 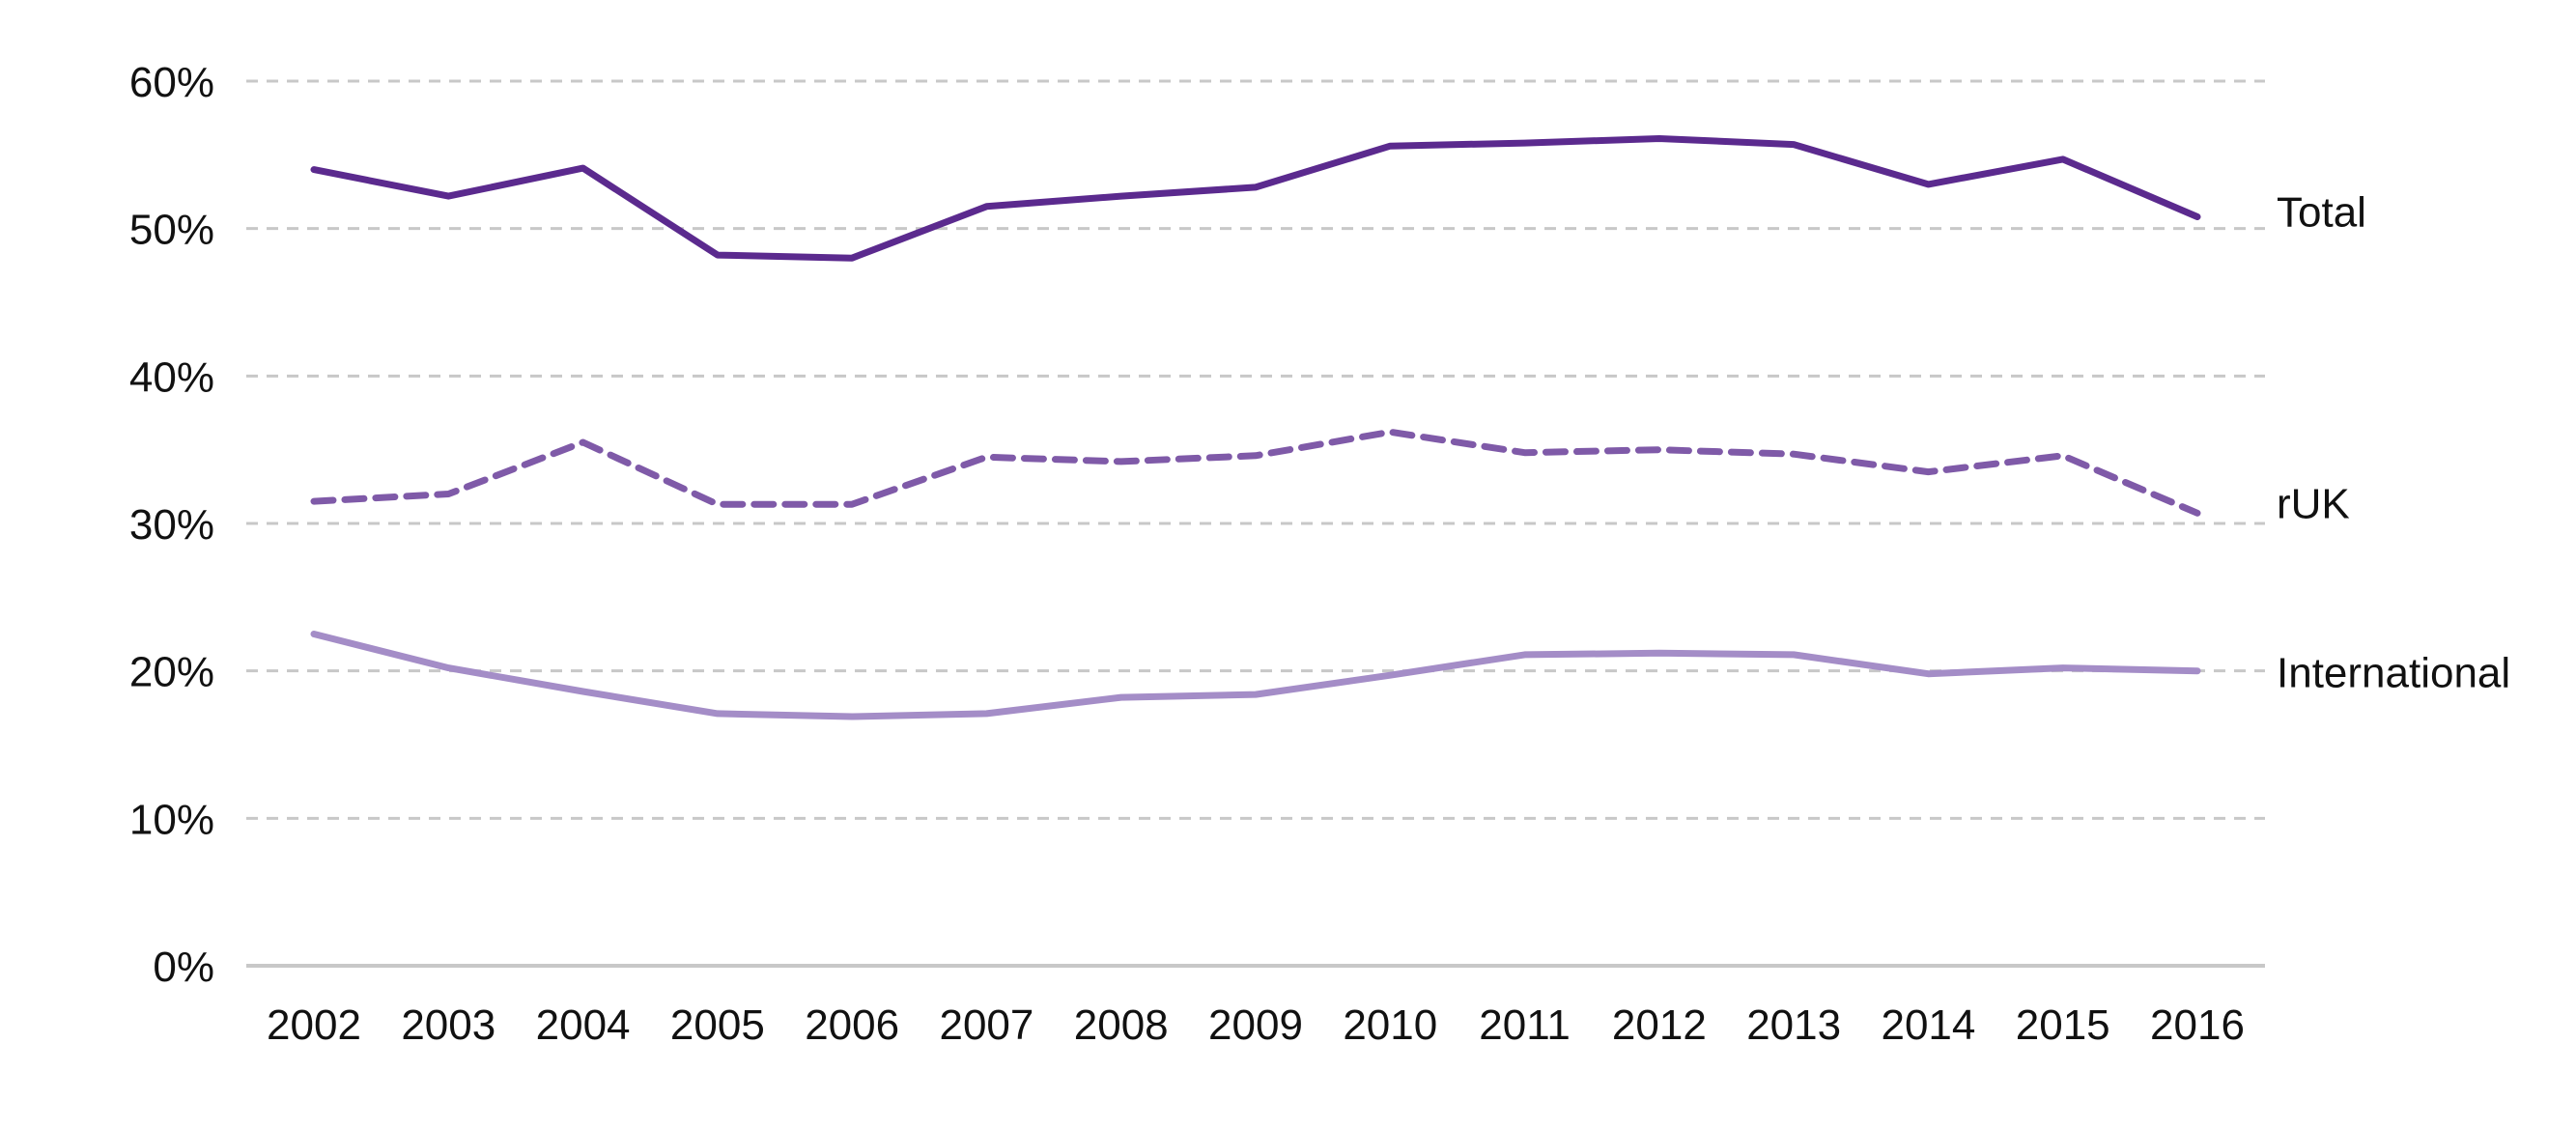 I want to click on x-tick-label: 2009, so click(x=1255, y=1025).